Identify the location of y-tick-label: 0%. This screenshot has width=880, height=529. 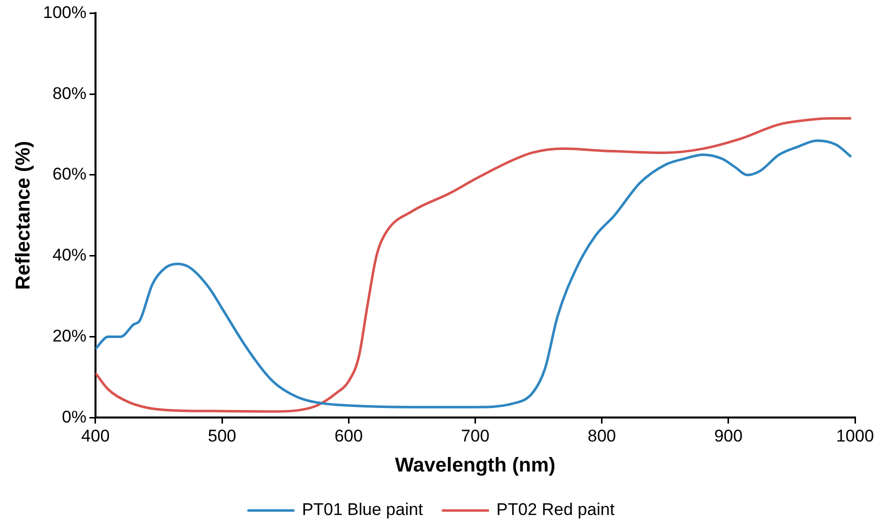
(74, 416).